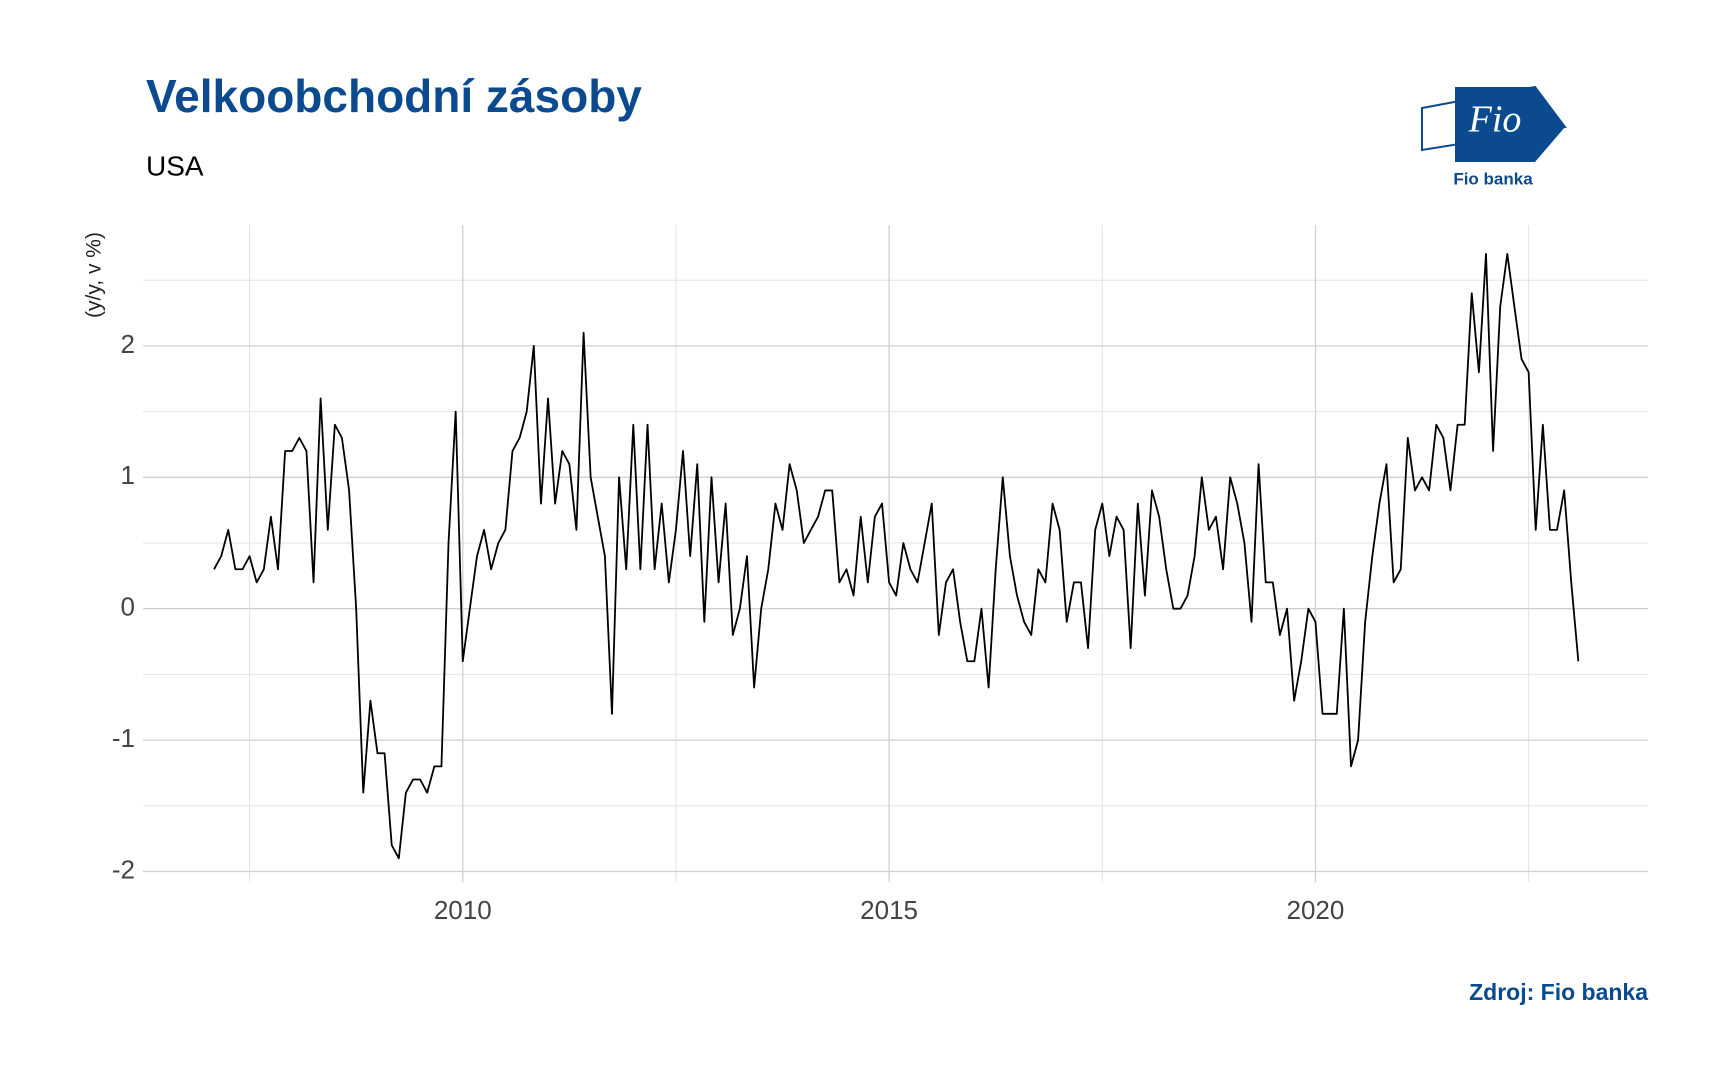 The height and width of the screenshot is (1083, 1714). I want to click on source: Zdroj: Fio banka, so click(1558, 992).